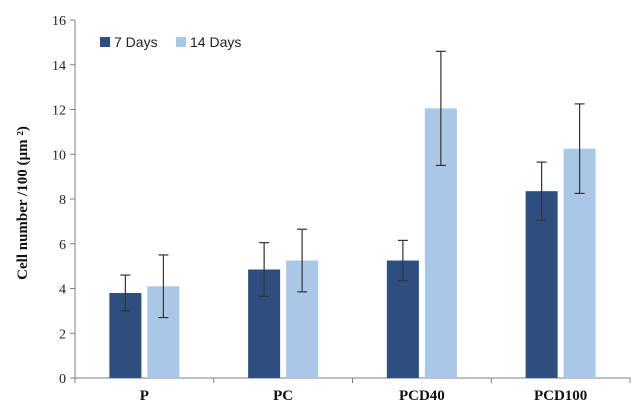 The height and width of the screenshot is (405, 632). What do you see at coordinates (59, 111) in the screenshot?
I see `y-tick-label: 12` at bounding box center [59, 111].